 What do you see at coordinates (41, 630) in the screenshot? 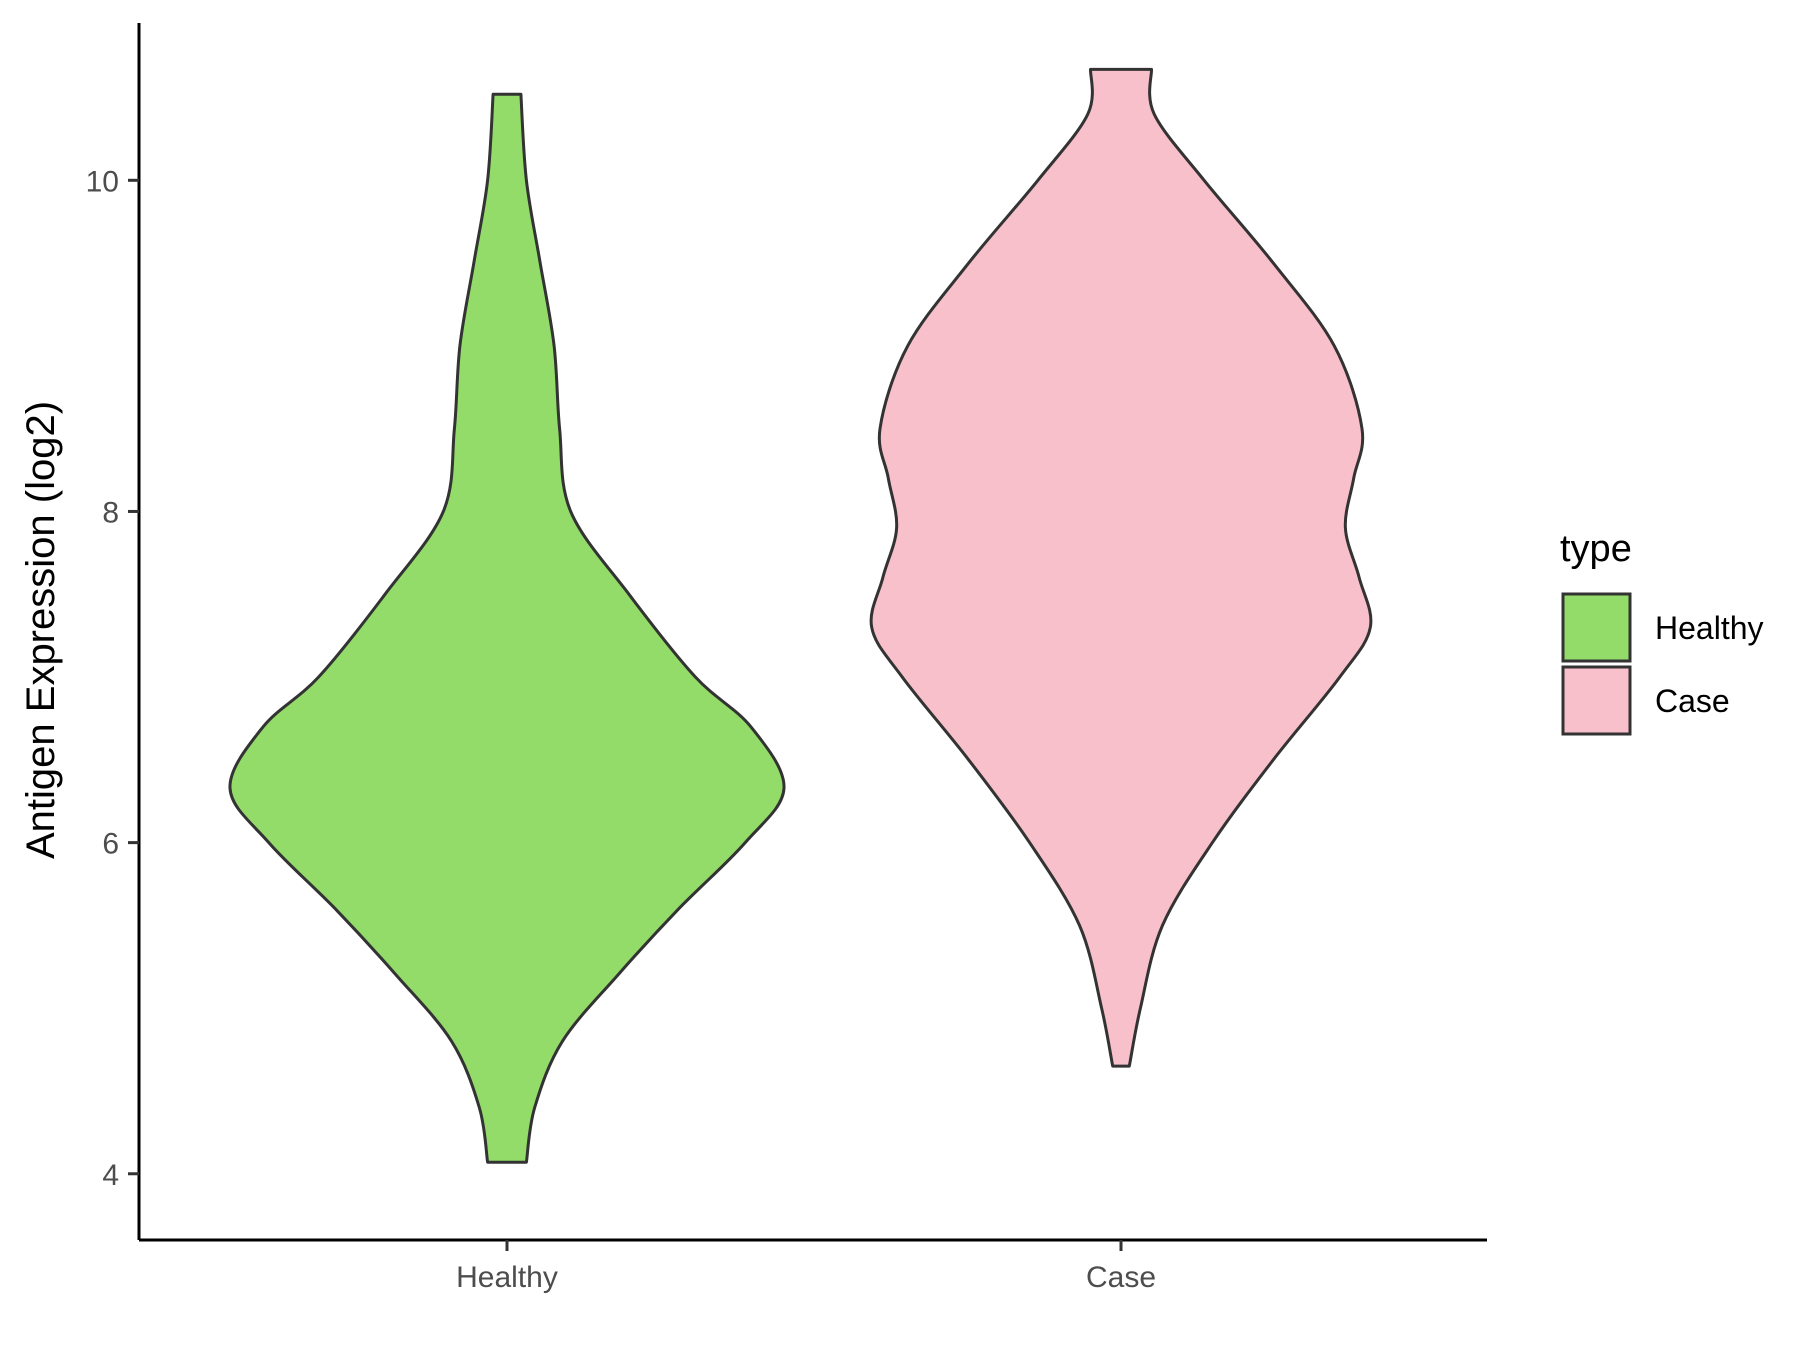
I see `y-axis-title: Antigen Expression (log2)` at bounding box center [41, 630].